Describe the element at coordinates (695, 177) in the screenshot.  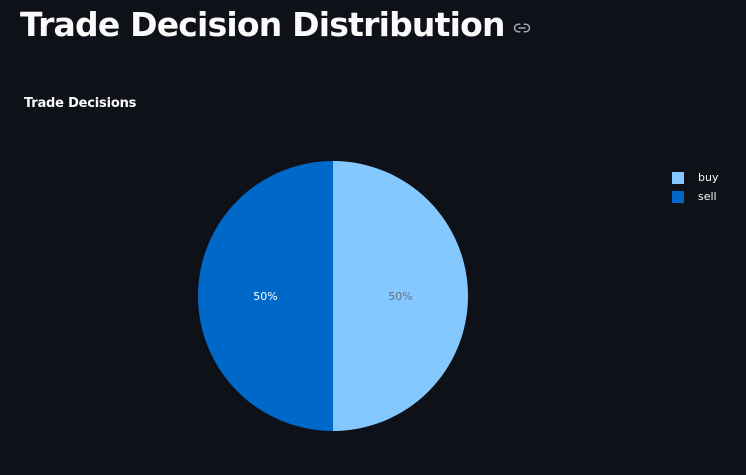
I see `legend-item-buy: buy` at that location.